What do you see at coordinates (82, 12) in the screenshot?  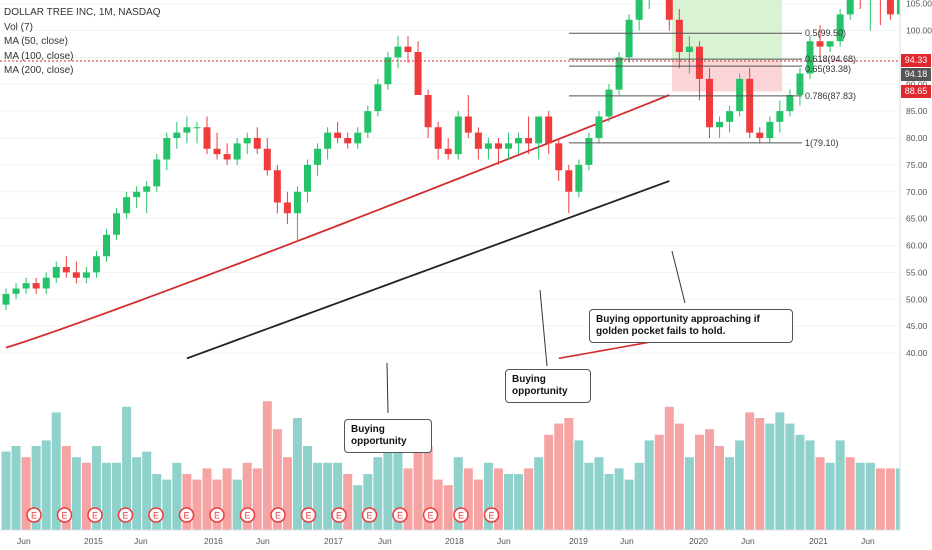 I see `symbol-title: DOLLAR TREE INC, 1M, NASDAQ` at bounding box center [82, 12].